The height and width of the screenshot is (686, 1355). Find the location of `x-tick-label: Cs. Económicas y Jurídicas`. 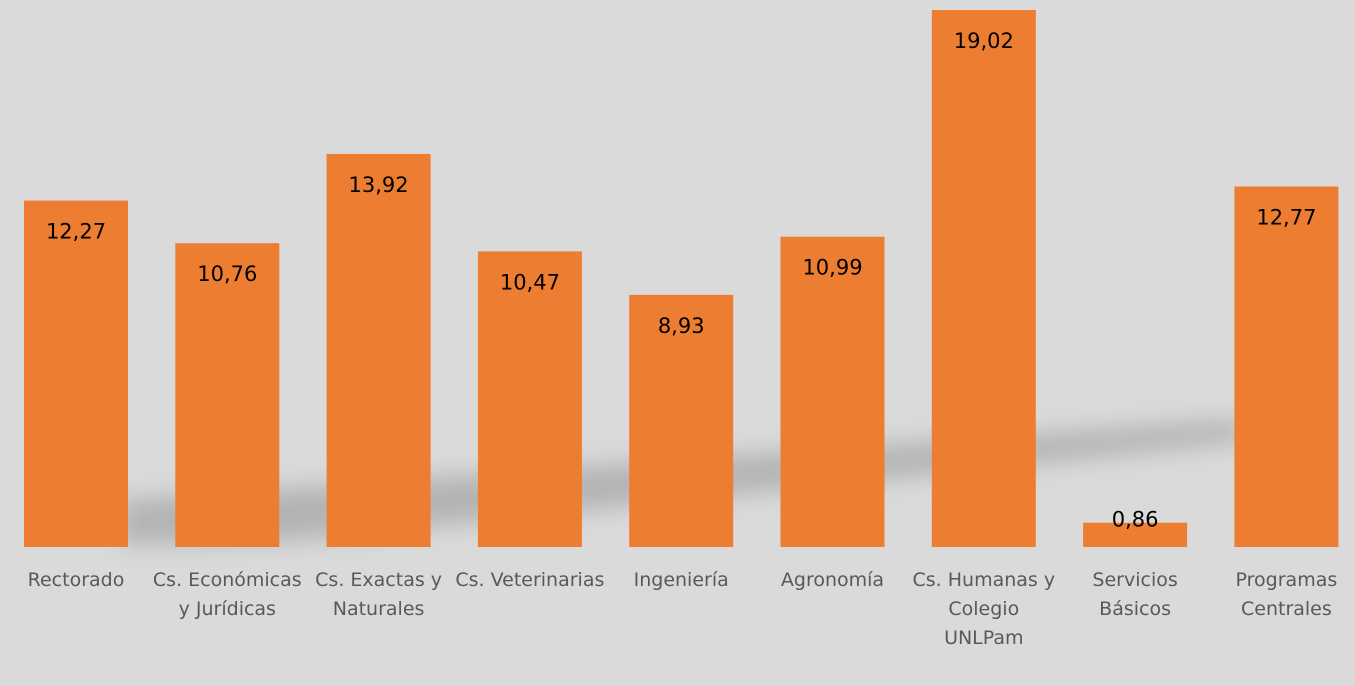

x-tick-label: Cs. Económicas y Jurídicas is located at coordinates (227, 594).